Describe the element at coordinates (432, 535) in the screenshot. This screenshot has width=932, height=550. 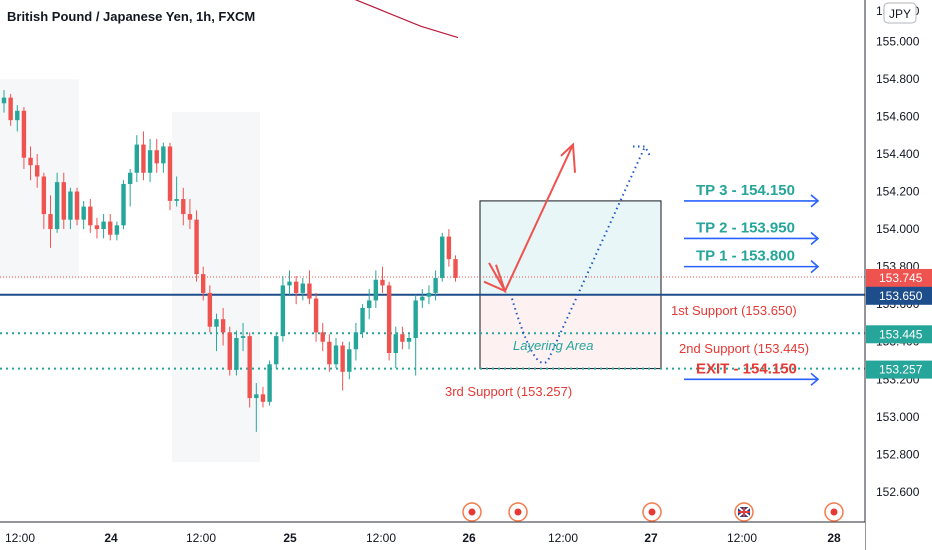
I see `time-axis: 12:00 24 12:00 25 12:00 26 12:00 27 12:00 28` at that location.